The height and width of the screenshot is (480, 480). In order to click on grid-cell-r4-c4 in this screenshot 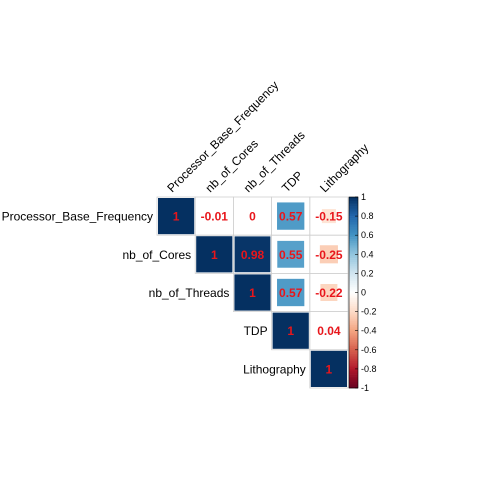, I will do `click(329, 369)`.